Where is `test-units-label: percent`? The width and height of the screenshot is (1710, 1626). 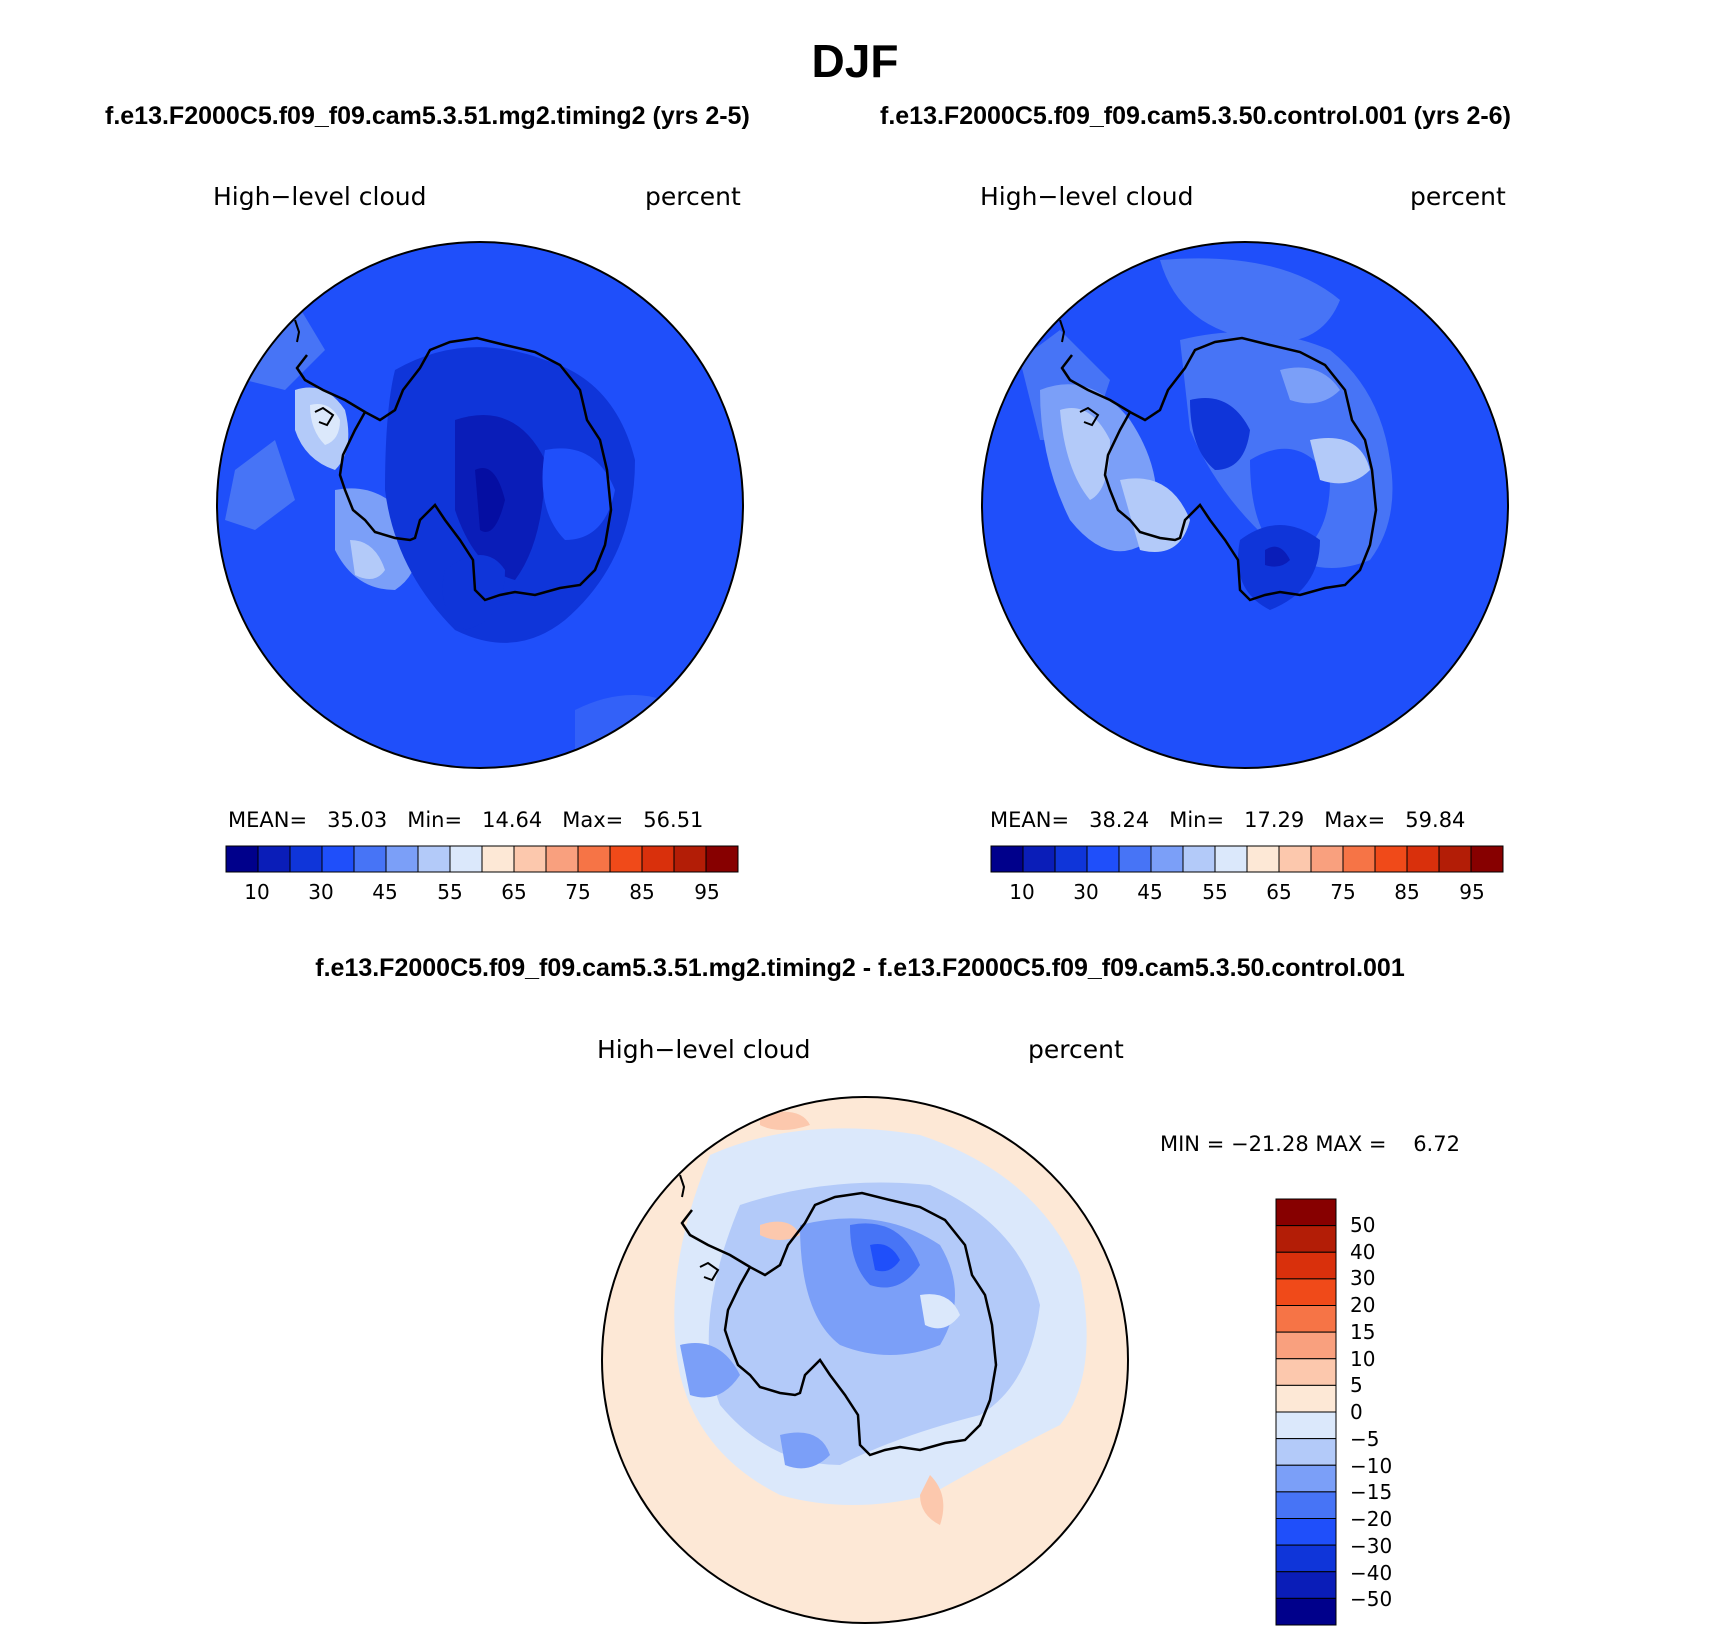
test-units-label: percent is located at coordinates (693, 196).